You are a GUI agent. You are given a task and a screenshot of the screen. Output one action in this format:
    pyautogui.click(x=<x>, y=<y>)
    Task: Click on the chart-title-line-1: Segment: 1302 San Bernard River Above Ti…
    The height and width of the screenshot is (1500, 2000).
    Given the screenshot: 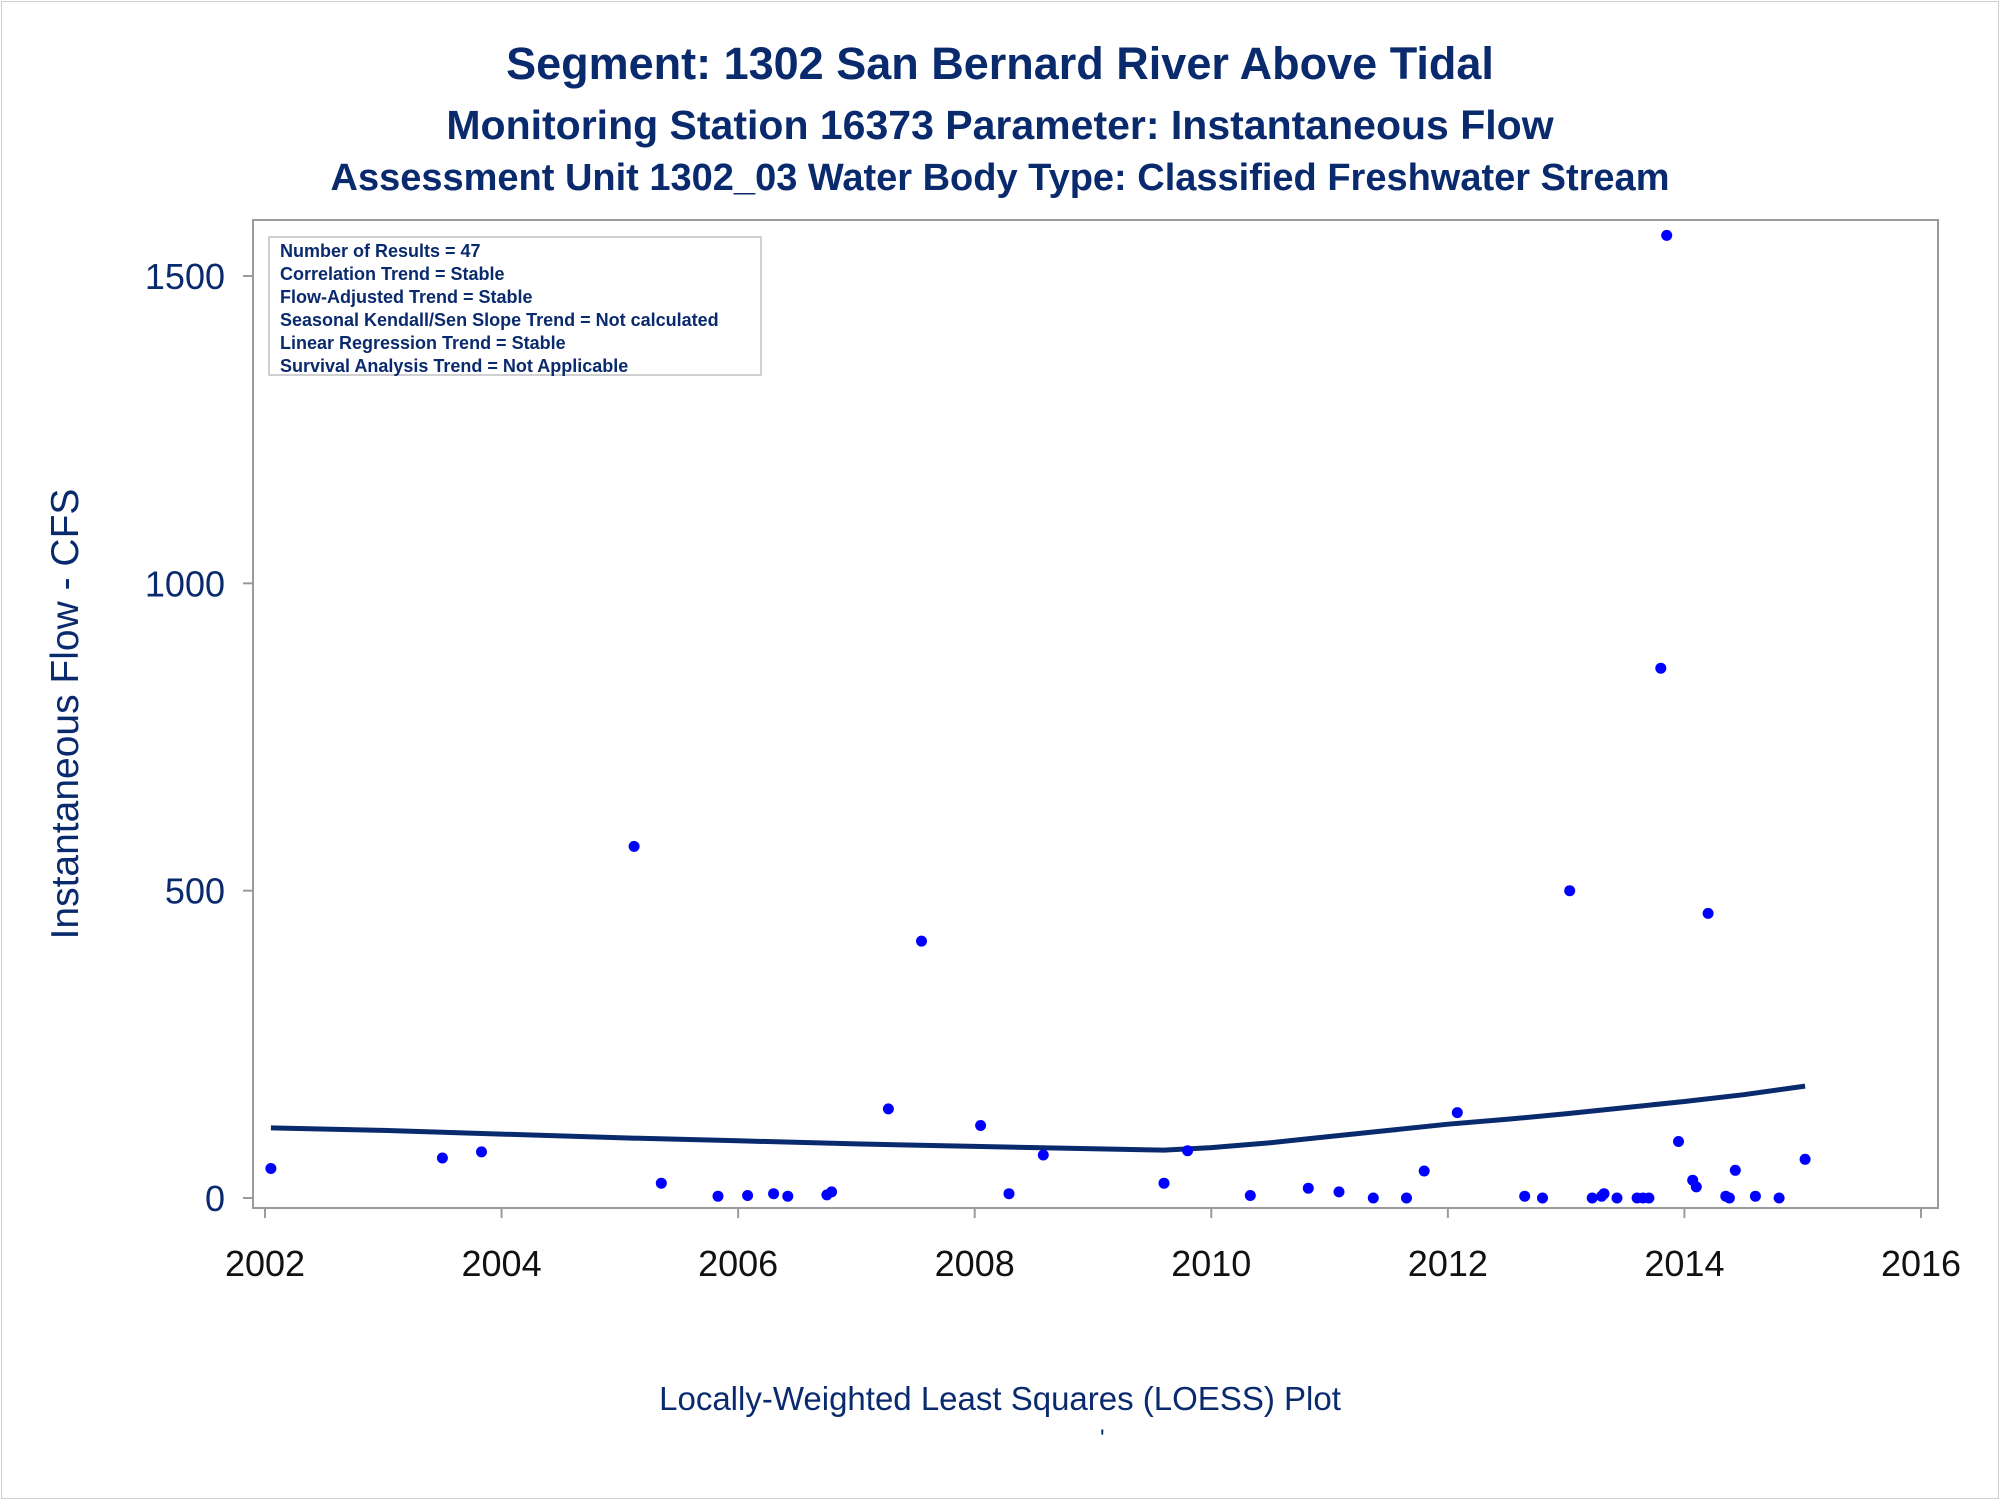 What is the action you would take?
    pyautogui.click(x=1000, y=63)
    